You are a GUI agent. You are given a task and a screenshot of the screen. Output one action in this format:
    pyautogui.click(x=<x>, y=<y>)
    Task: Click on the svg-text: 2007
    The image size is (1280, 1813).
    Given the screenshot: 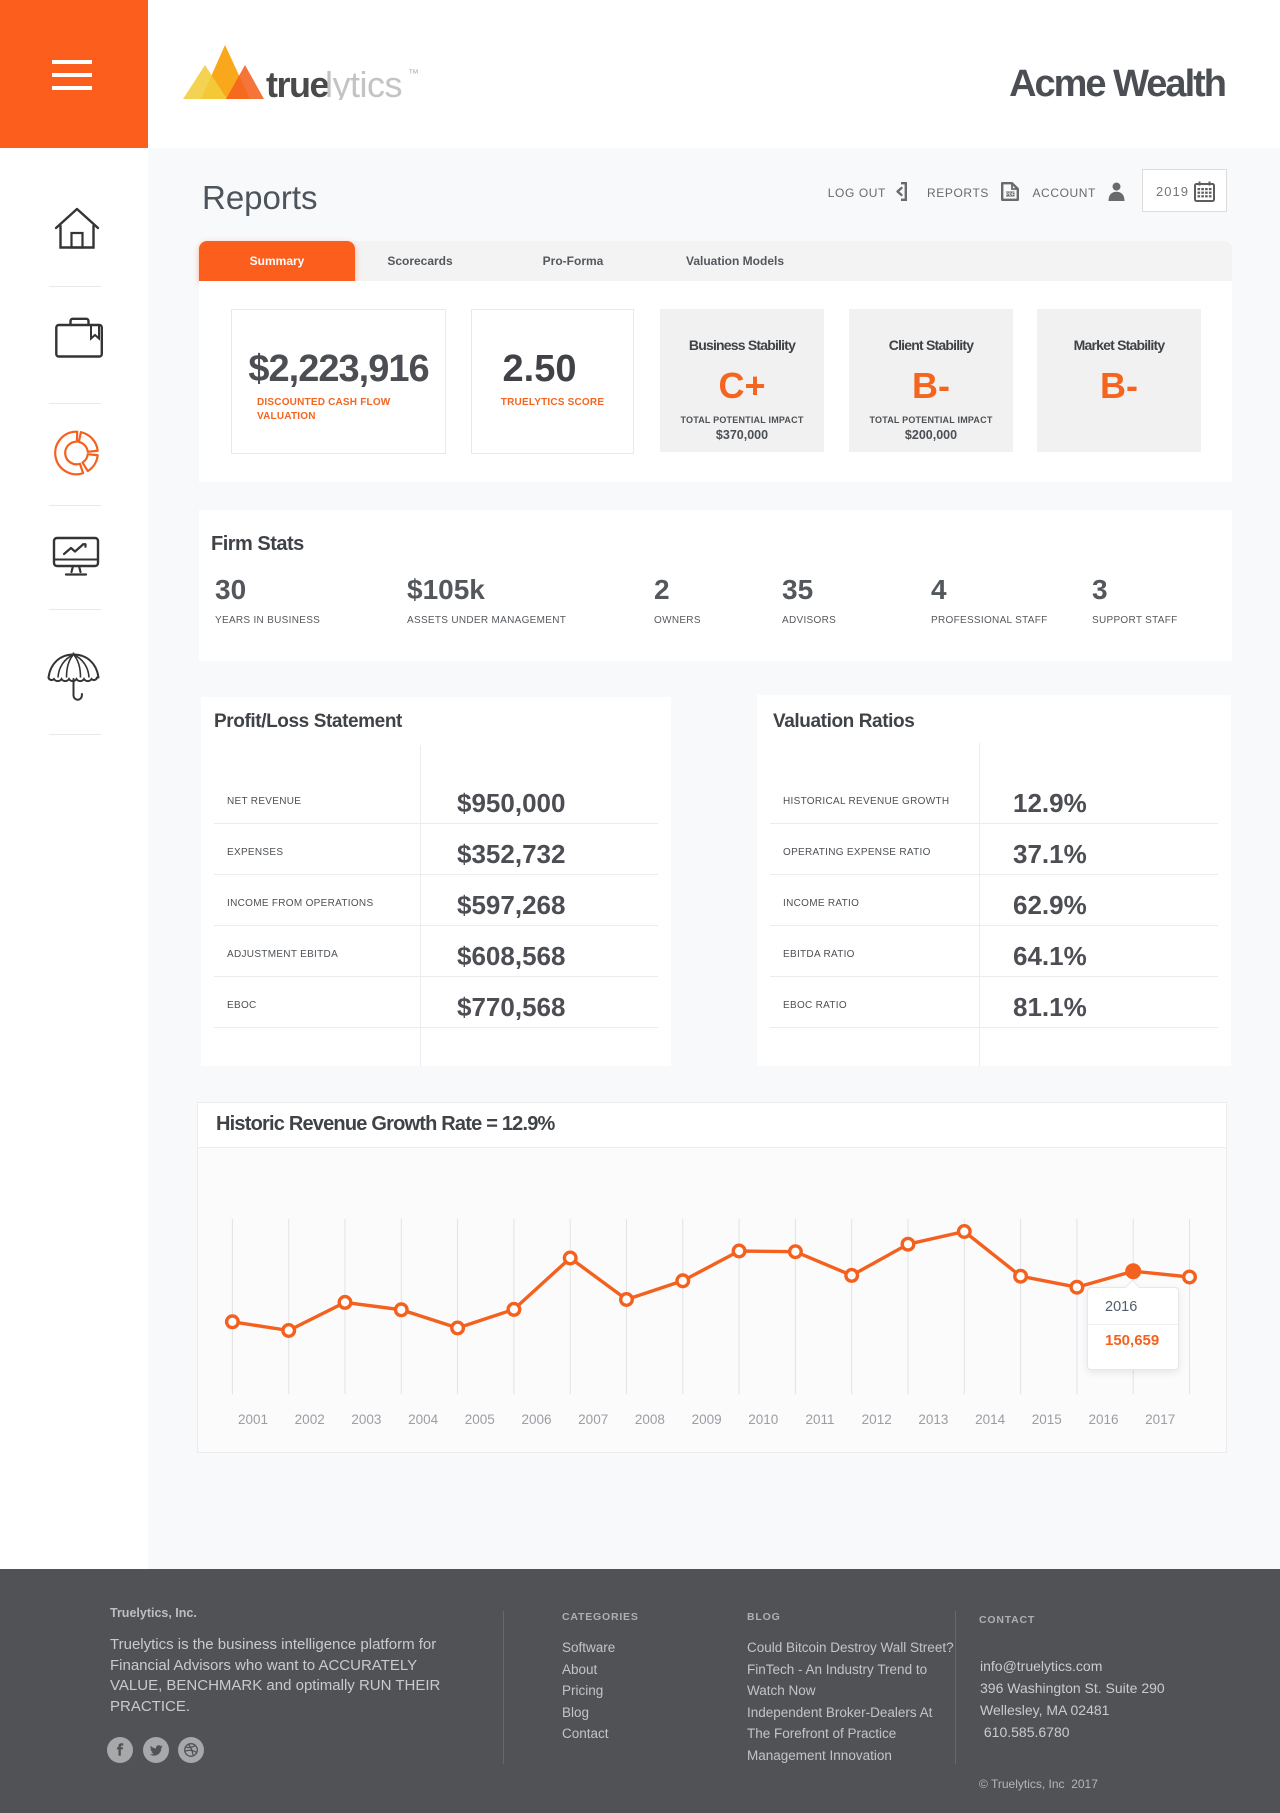 What is the action you would take?
    pyautogui.click(x=593, y=1419)
    